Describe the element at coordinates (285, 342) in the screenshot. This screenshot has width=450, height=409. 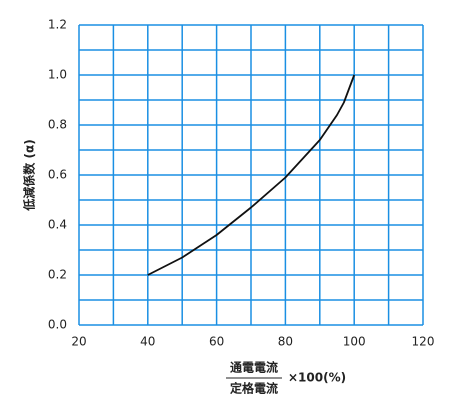
I see `x-tick-label: 80` at that location.